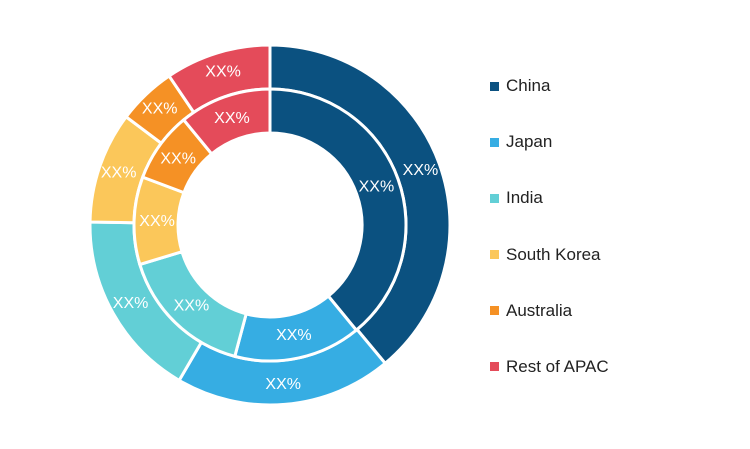 The height and width of the screenshot is (449, 750). I want to click on legend-label: South Korea, so click(553, 254).